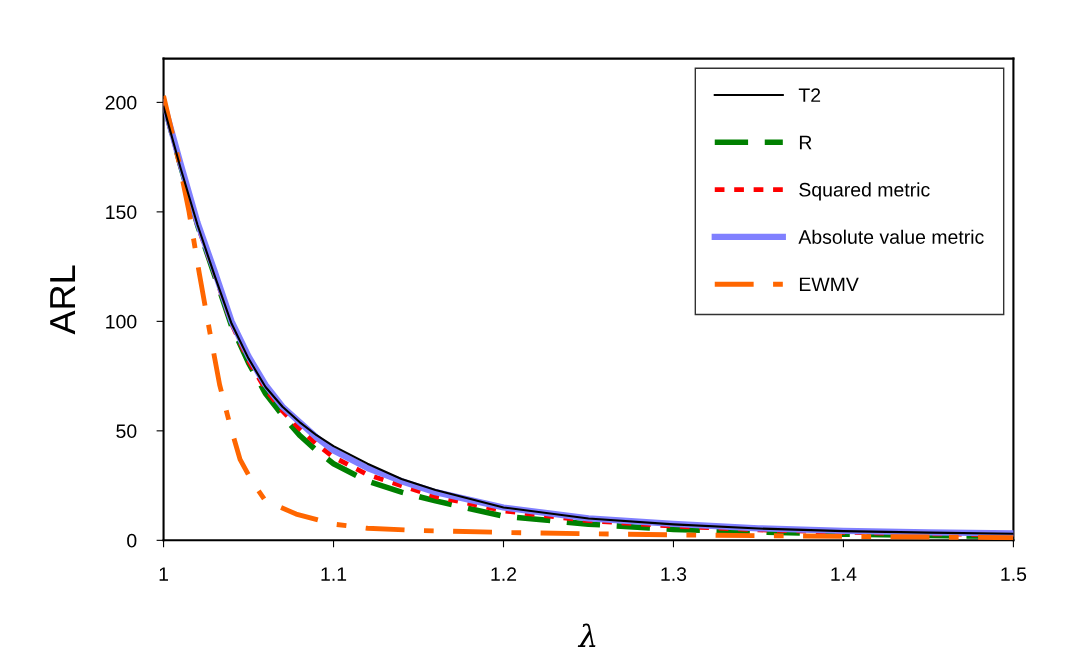 The height and width of the screenshot is (651, 1069). What do you see at coordinates (1014, 574) in the screenshot?
I see `x-tick-label: 1.5` at bounding box center [1014, 574].